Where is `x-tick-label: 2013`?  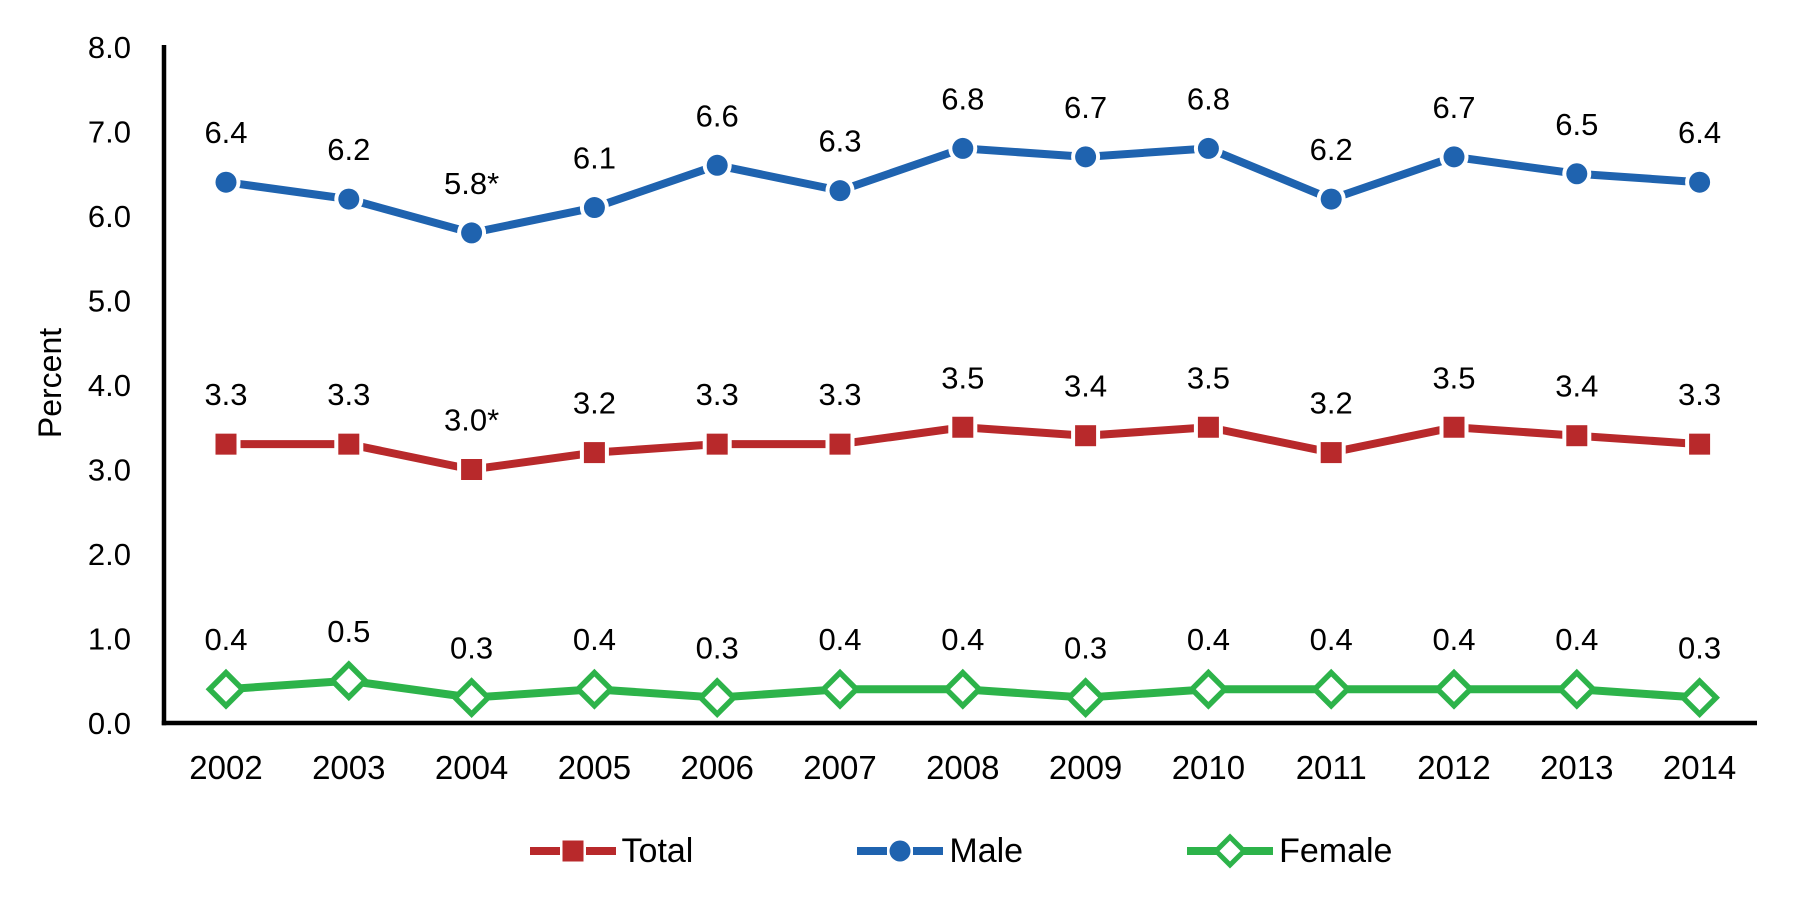
x-tick-label: 2013 is located at coordinates (1576, 767).